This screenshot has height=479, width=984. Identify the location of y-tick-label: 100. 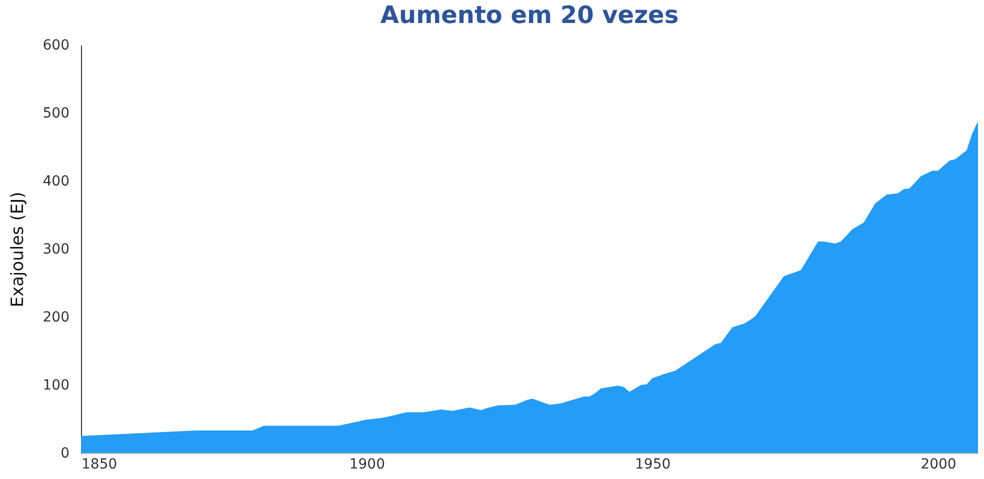
(56, 386).